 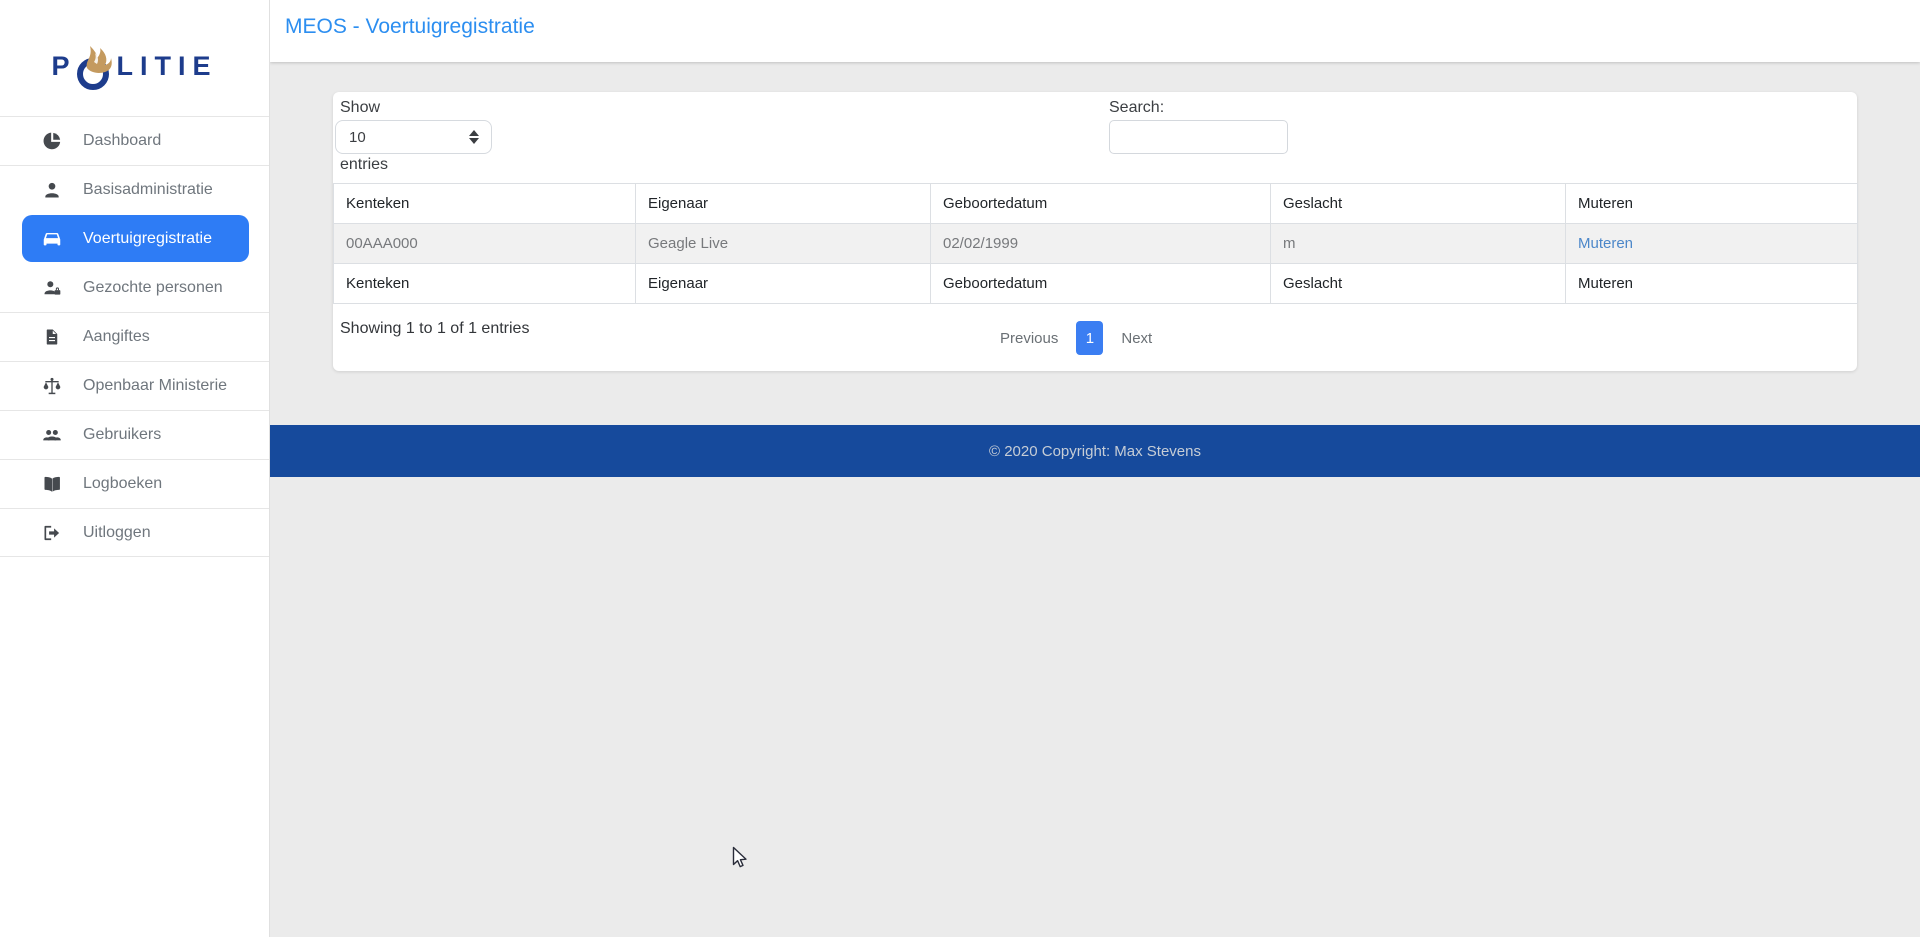 What do you see at coordinates (474, 137) in the screenshot?
I see `select-arrows-icon` at bounding box center [474, 137].